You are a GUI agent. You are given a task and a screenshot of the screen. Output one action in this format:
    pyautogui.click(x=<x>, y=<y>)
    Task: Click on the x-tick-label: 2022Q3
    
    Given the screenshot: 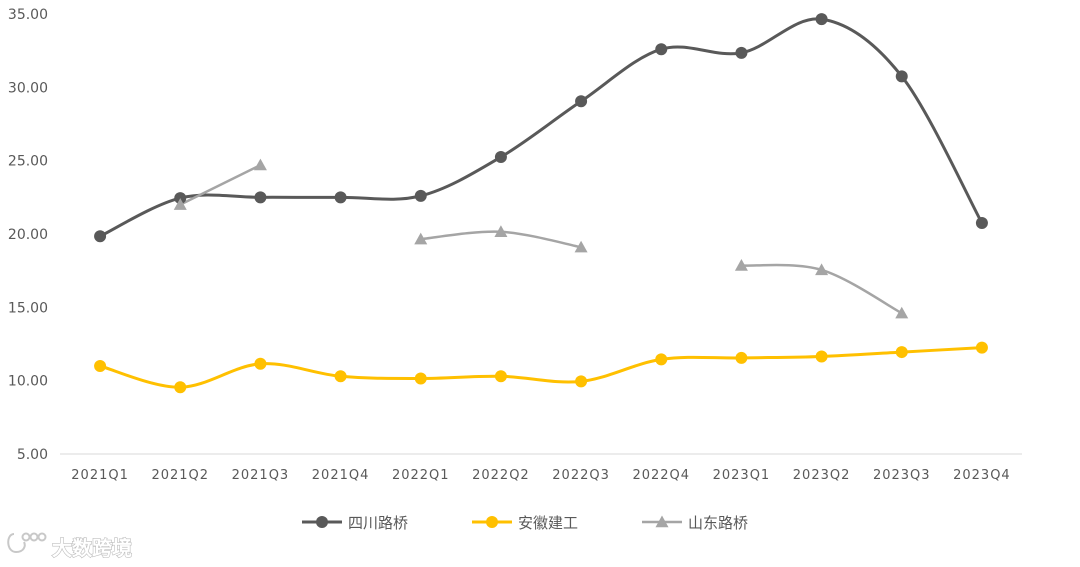 What is the action you would take?
    pyautogui.click(x=581, y=475)
    